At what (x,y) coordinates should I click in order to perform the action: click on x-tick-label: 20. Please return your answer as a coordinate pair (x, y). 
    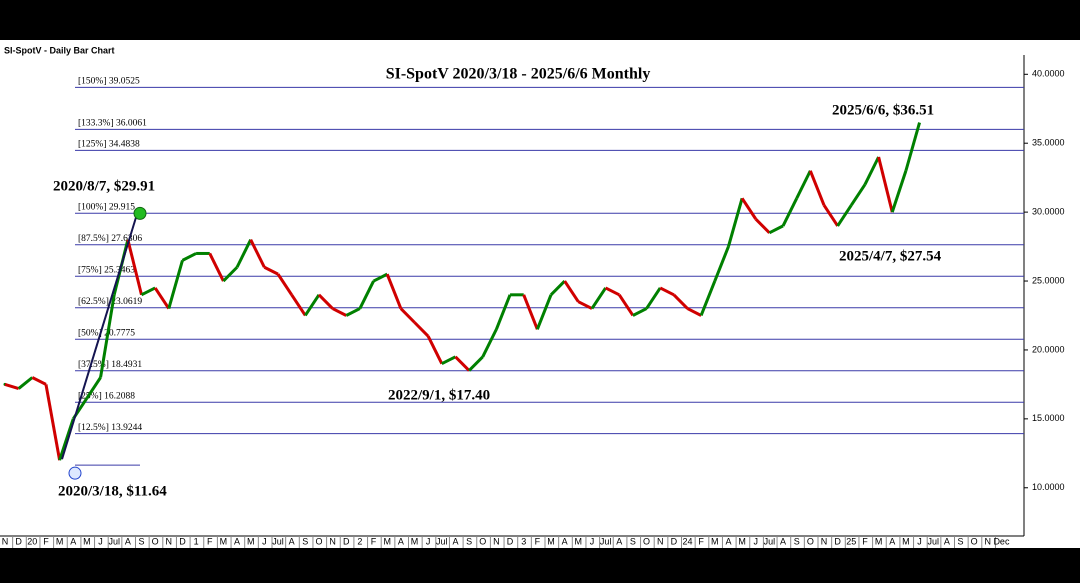
    Looking at the image, I should click on (32, 541).